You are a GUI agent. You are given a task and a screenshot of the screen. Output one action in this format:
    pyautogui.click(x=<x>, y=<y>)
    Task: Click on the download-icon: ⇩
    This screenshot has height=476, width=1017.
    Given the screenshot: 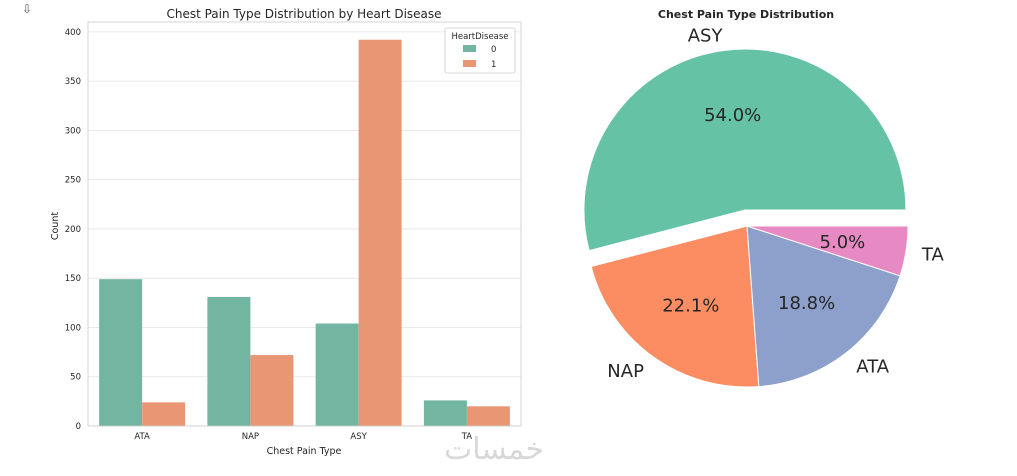 What is the action you would take?
    pyautogui.click(x=27, y=9)
    